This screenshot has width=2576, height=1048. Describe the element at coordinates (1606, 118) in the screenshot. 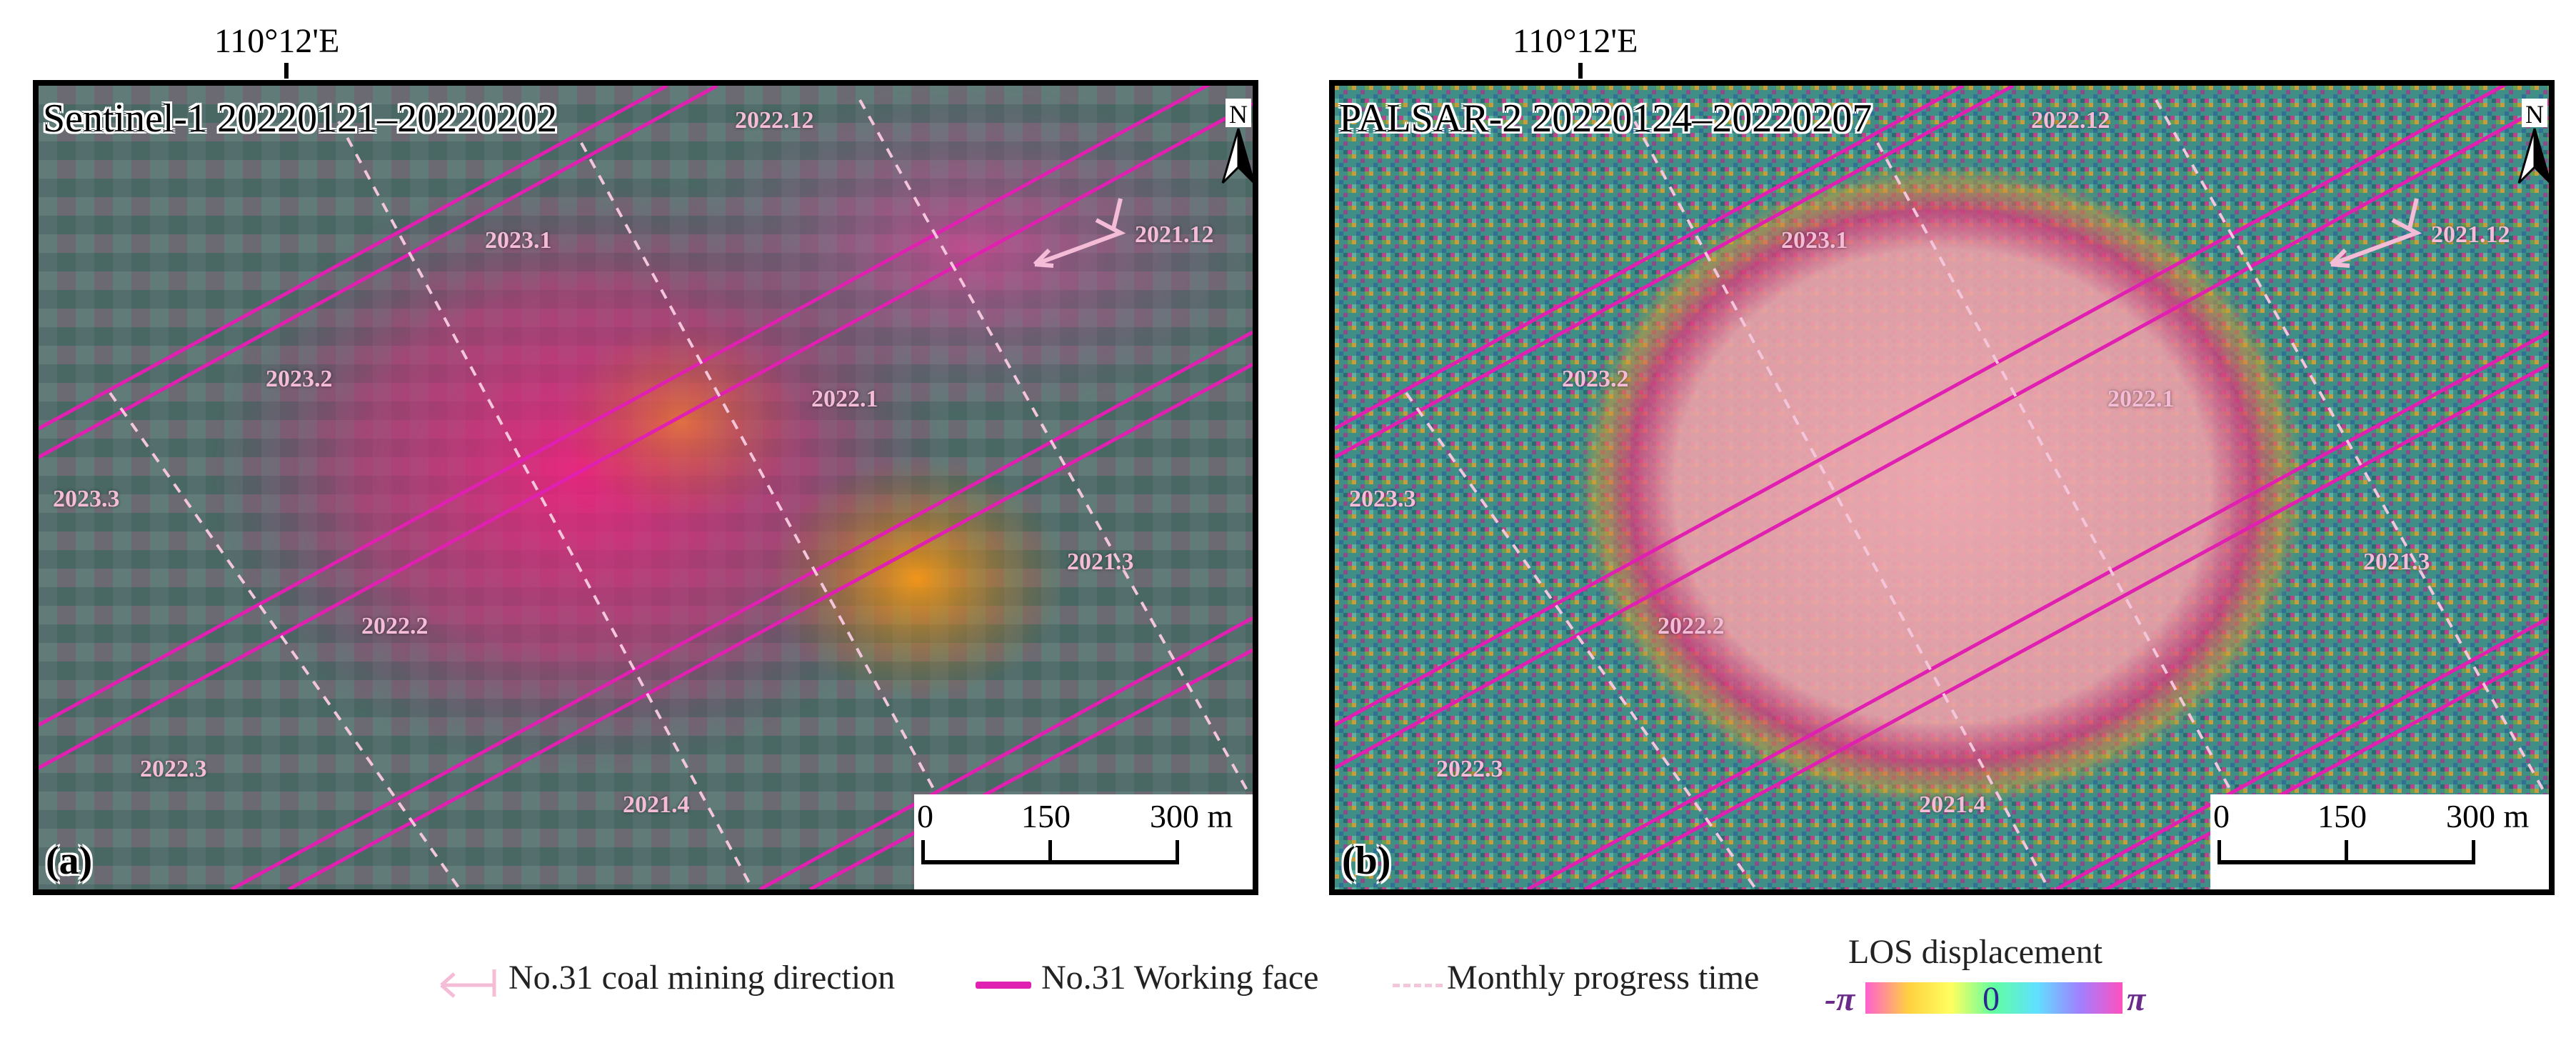

I see `panel-b-title: PALSAR-2 20220124–20220207` at that location.